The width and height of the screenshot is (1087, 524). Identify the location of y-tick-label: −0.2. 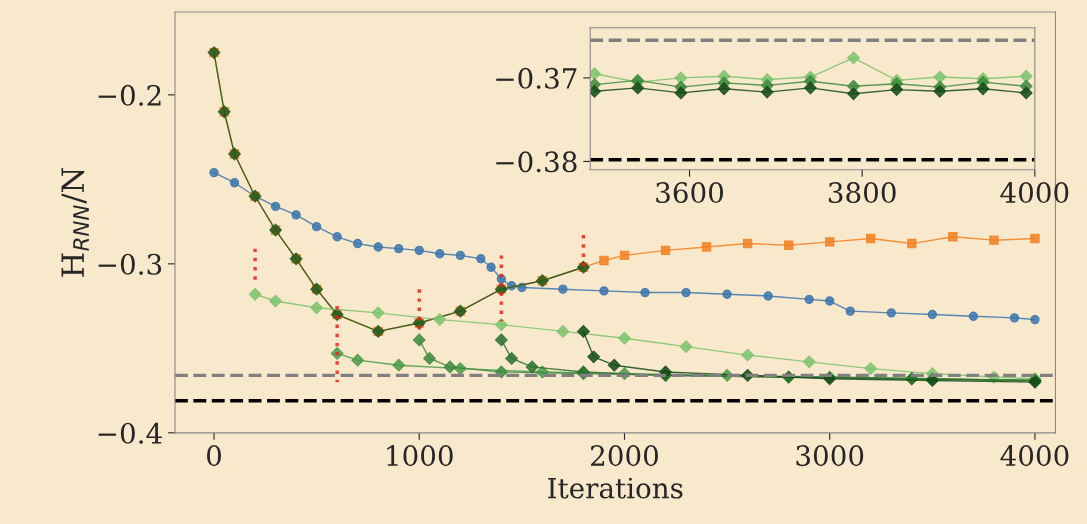
(129, 95).